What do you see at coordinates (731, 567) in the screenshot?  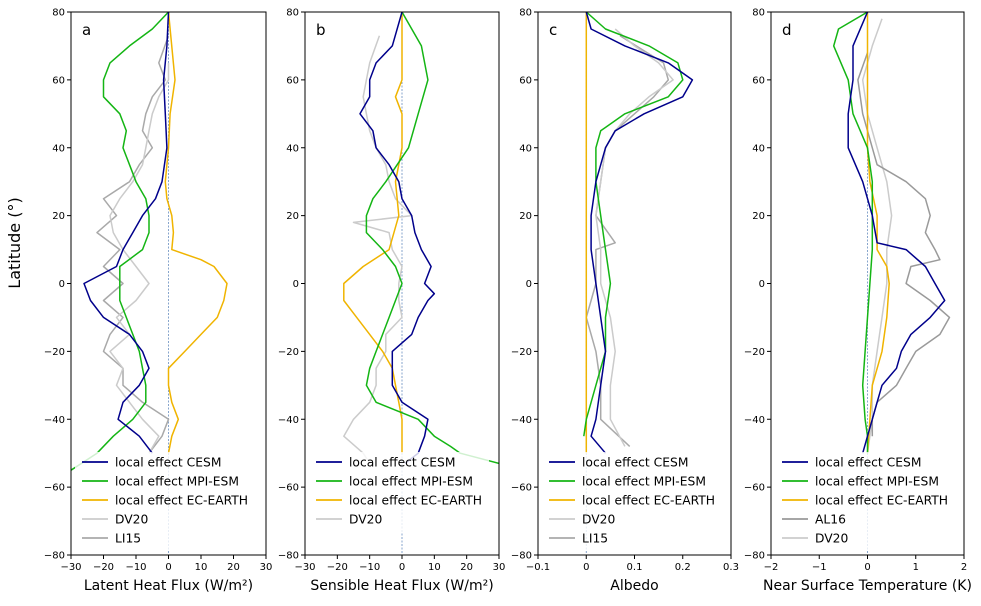 I see `x-tick-label: 0.3` at bounding box center [731, 567].